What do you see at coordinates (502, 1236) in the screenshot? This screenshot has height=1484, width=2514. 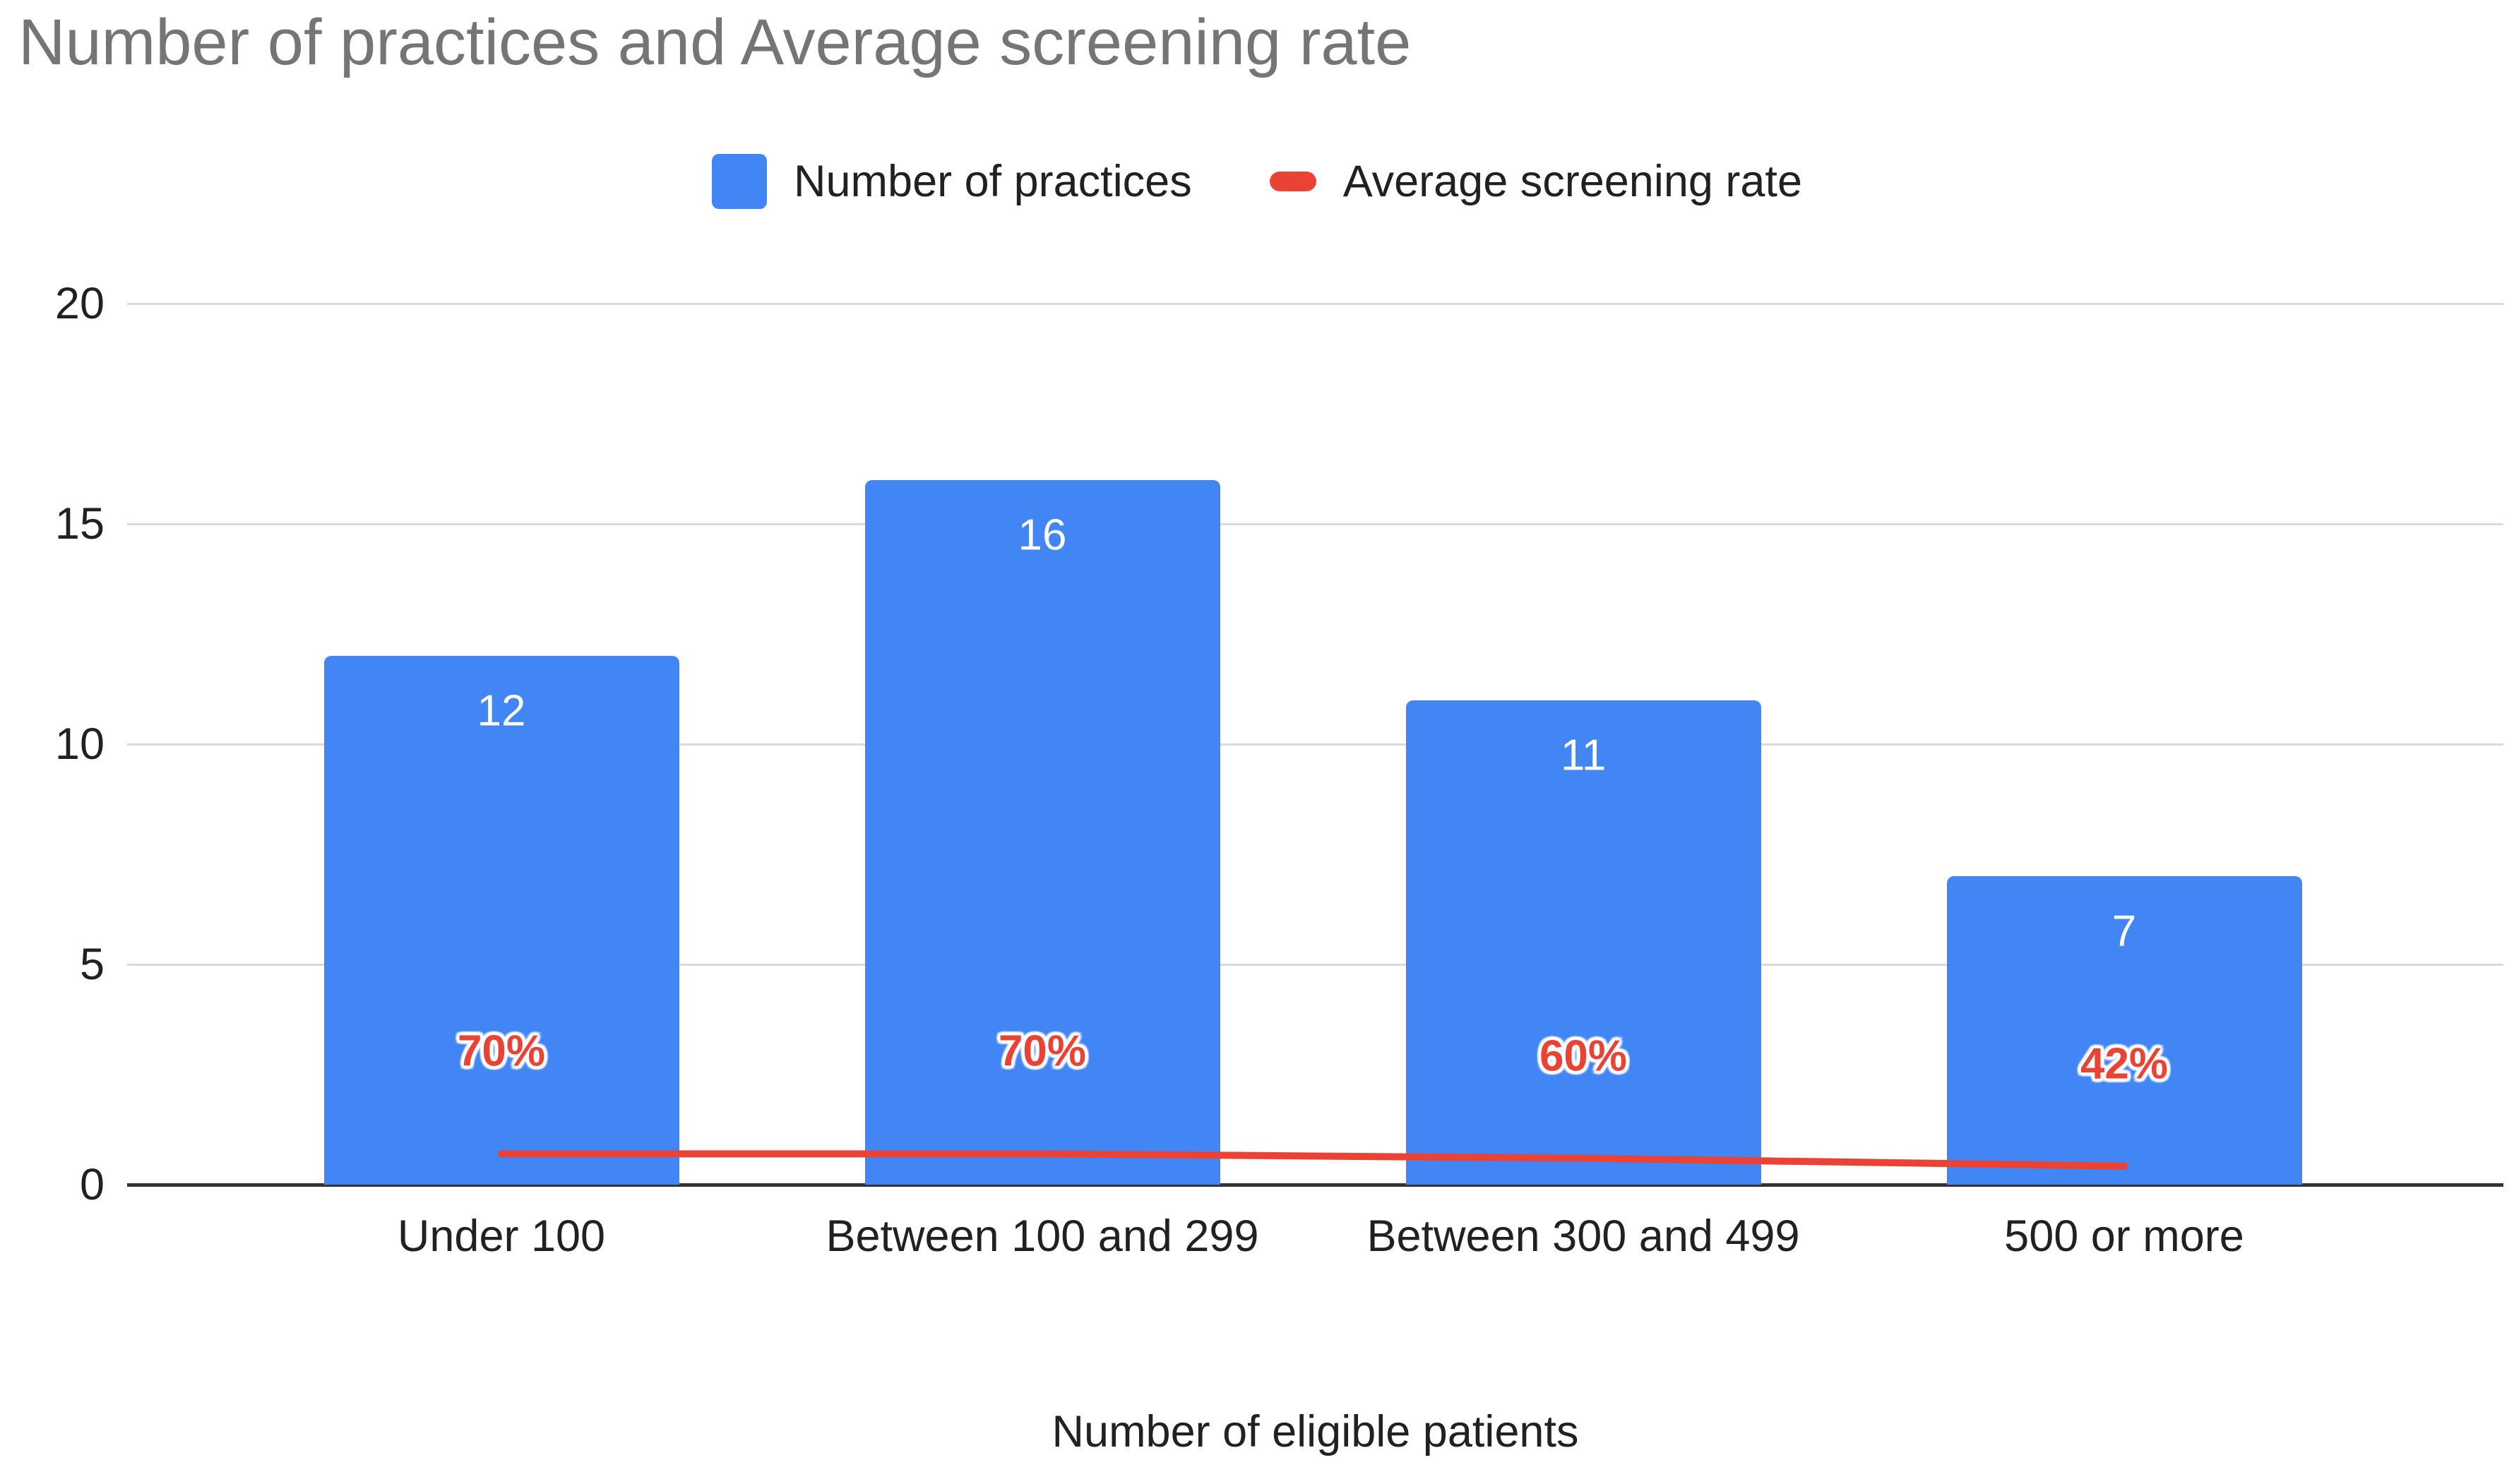 I see `x-category-label: Under 100` at bounding box center [502, 1236].